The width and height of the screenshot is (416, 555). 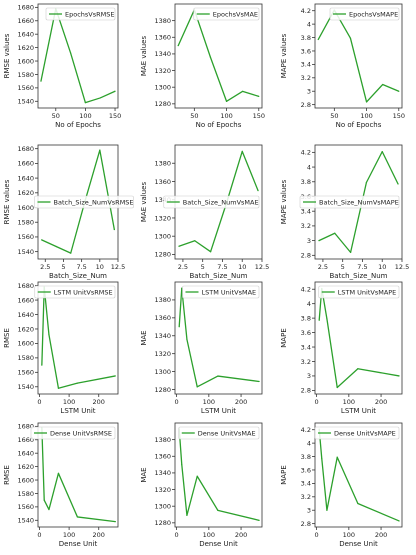 I want to click on x-tick-label: 50, so click(x=194, y=116).